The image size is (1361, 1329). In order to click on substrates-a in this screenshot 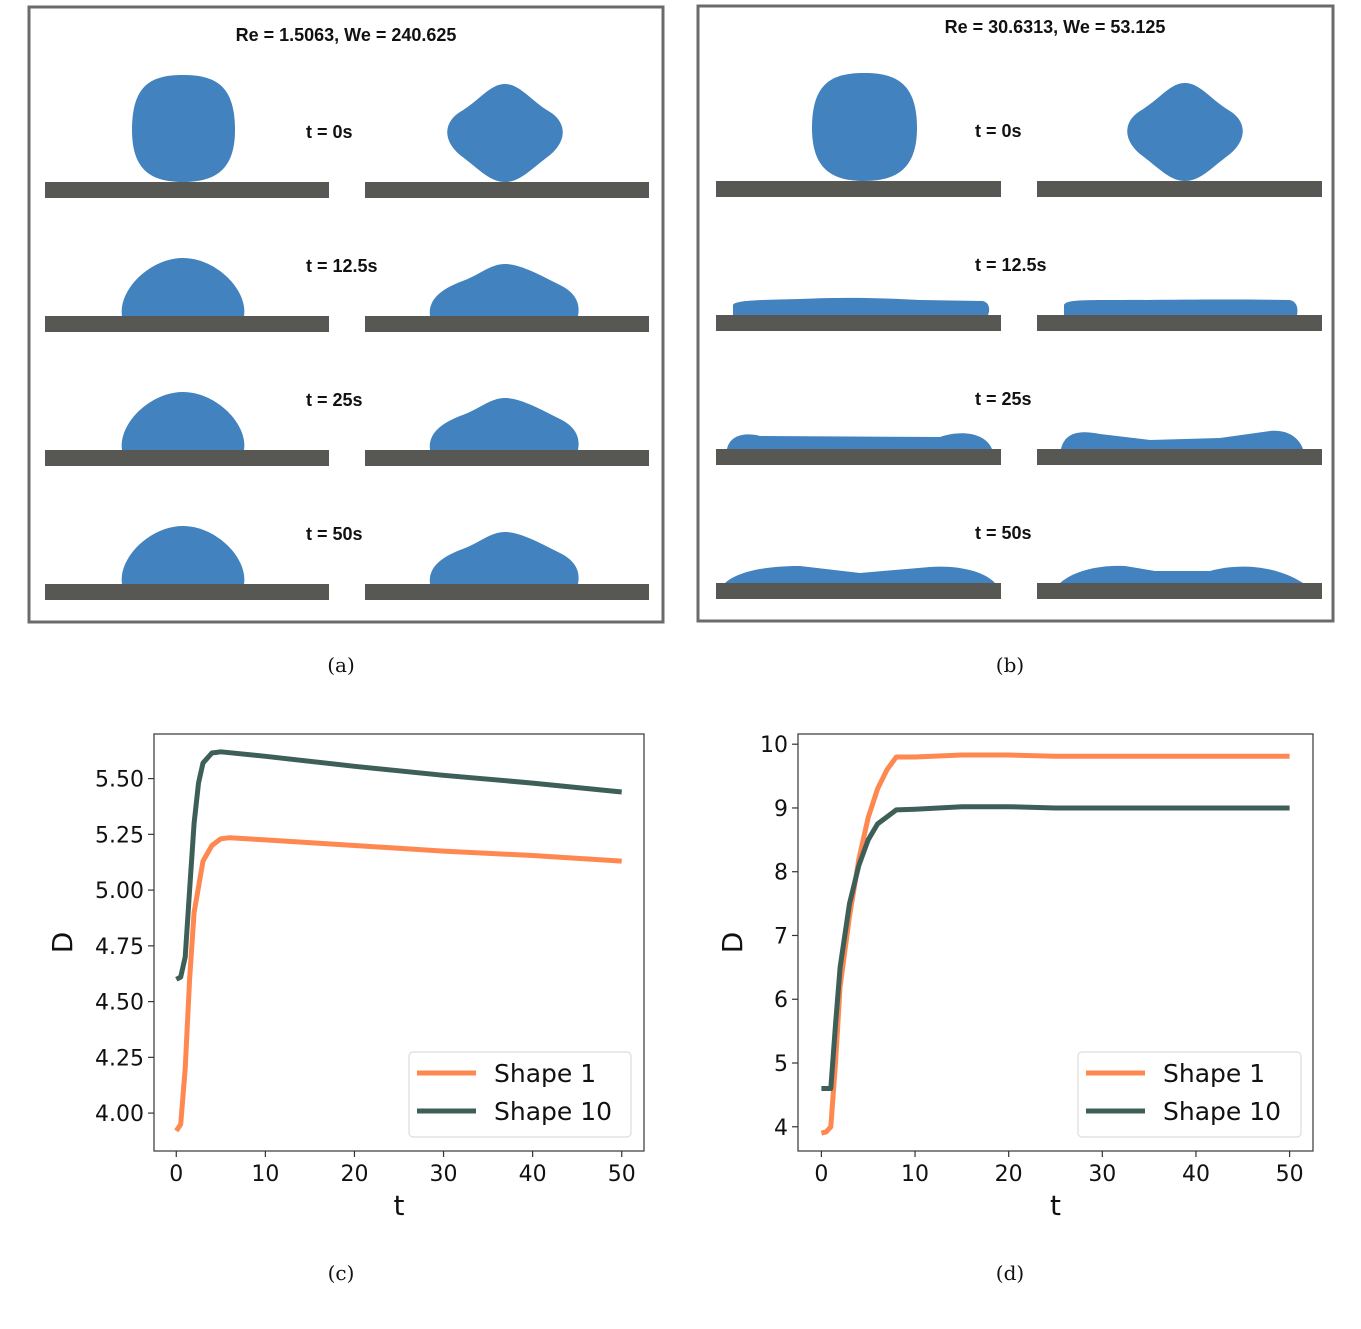, I will do `click(347, 391)`.